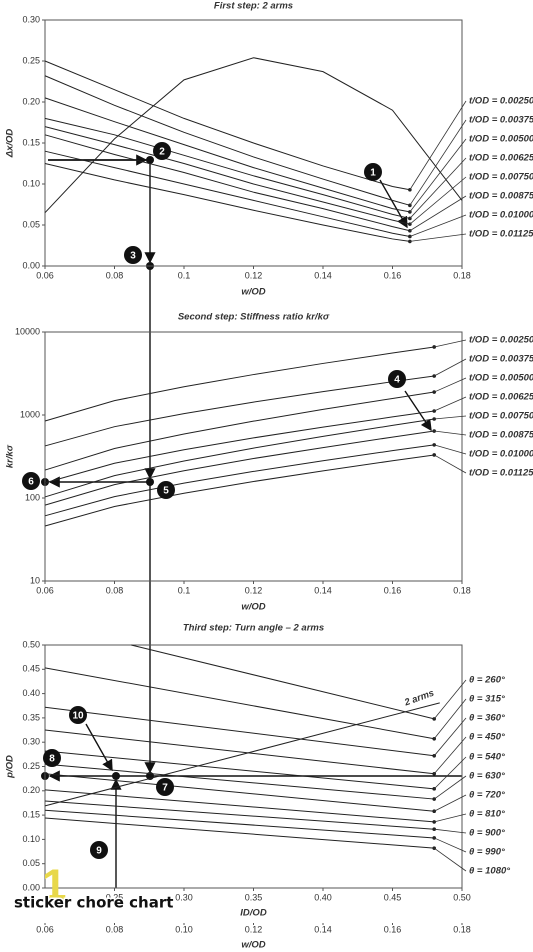 This screenshot has width=533, height=952. I want to click on x-tick-label: 0.50, so click(462, 897).